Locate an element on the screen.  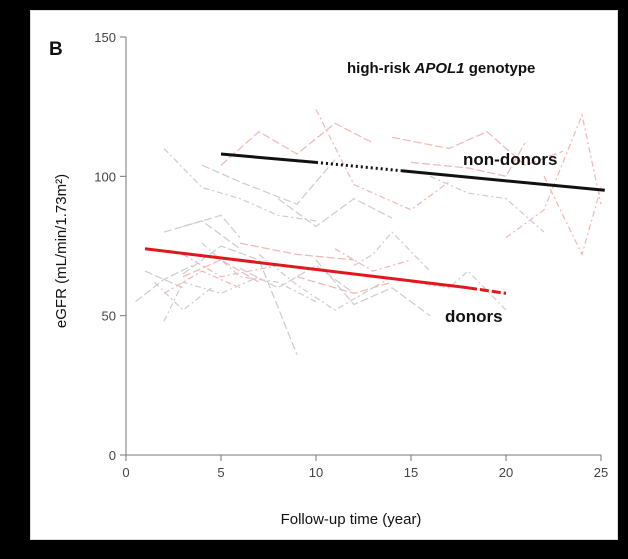
series-label-donors: donors is located at coordinates (474, 316).